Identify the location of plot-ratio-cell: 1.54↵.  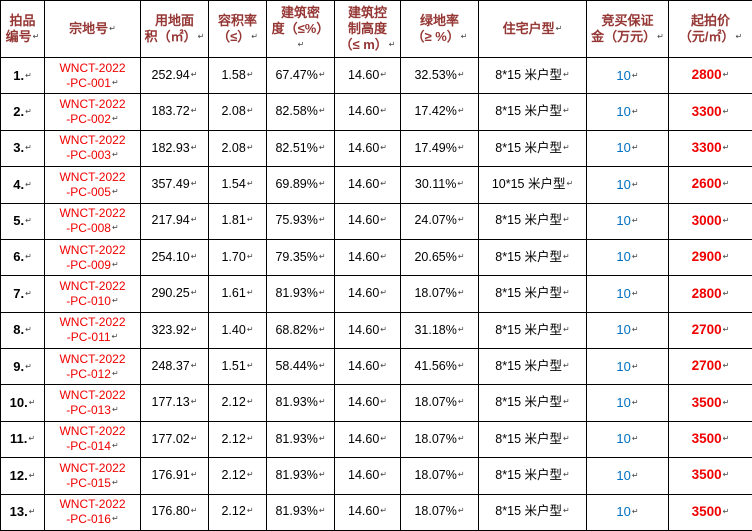
(237, 185).